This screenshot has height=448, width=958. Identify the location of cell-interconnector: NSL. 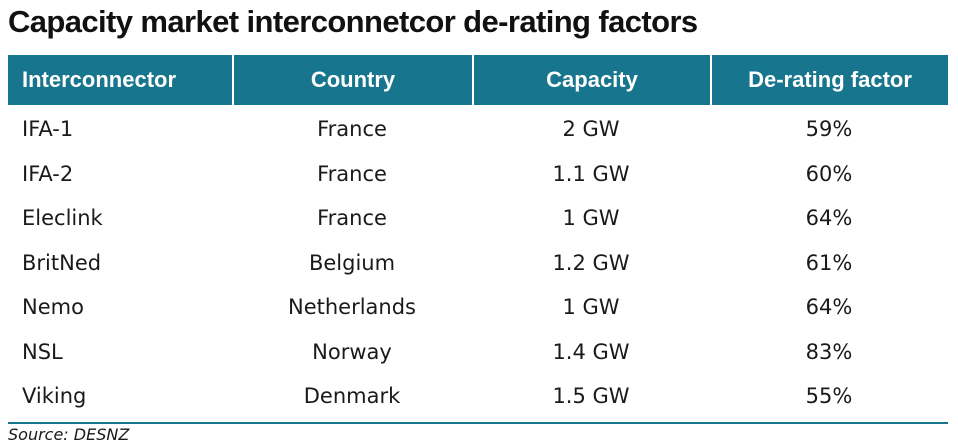
(42, 351).